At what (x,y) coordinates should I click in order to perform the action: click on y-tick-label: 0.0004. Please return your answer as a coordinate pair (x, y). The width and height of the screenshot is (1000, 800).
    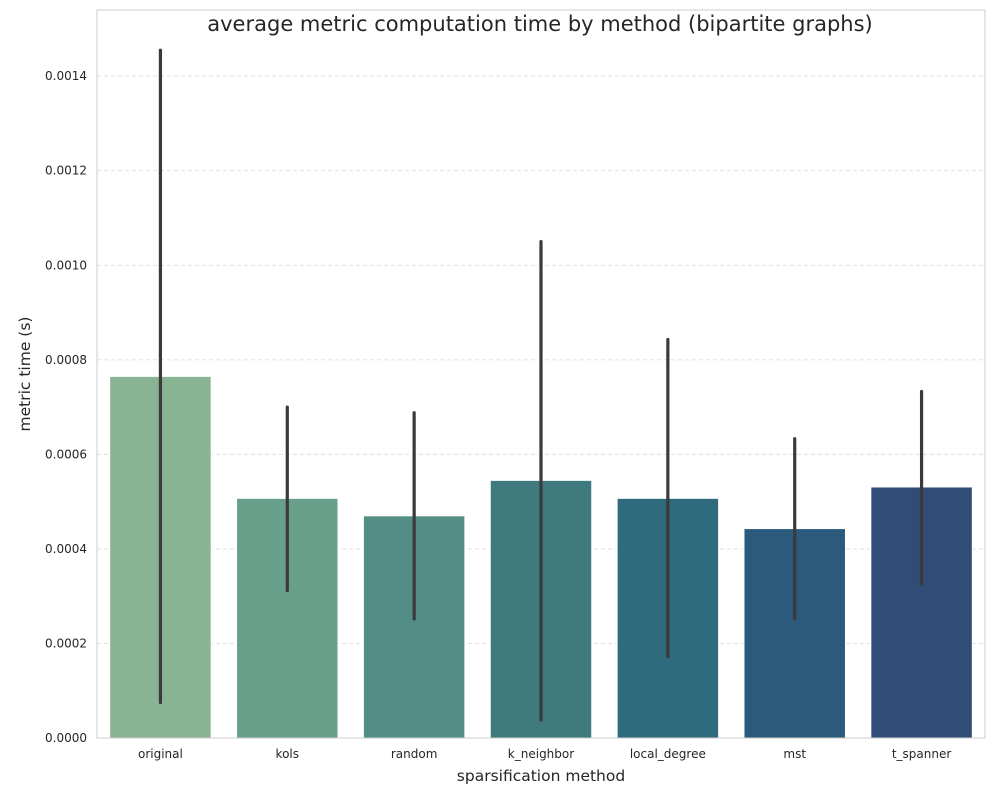
    Looking at the image, I should click on (66, 549).